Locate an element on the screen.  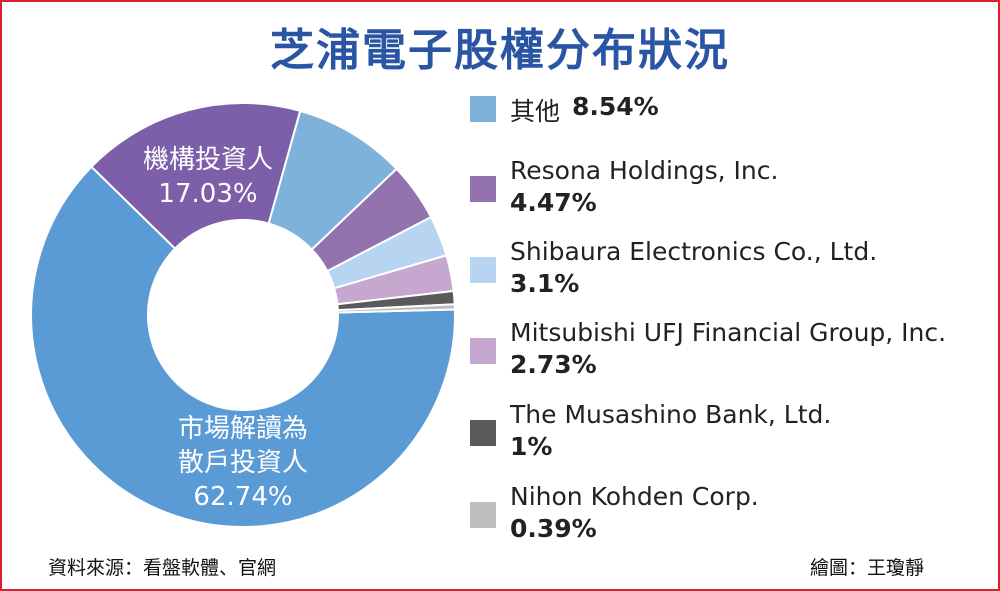
legend-value: 8.54% is located at coordinates (615, 106).